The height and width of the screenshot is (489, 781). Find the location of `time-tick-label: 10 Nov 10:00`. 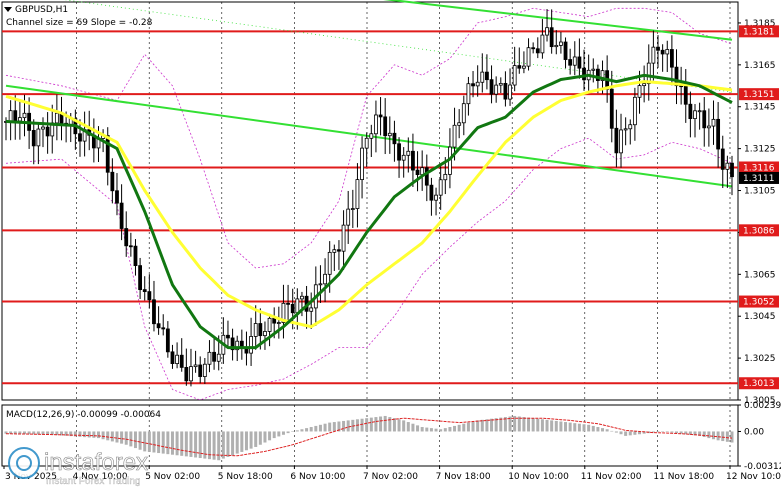

time-tick-label: 10 Nov 10:00 is located at coordinates (538, 477).